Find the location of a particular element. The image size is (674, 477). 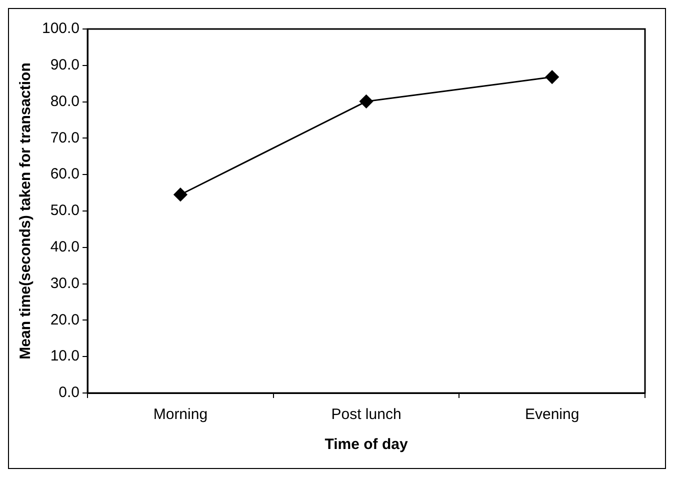

y-tick-label: 10.0 is located at coordinates (65, 356).